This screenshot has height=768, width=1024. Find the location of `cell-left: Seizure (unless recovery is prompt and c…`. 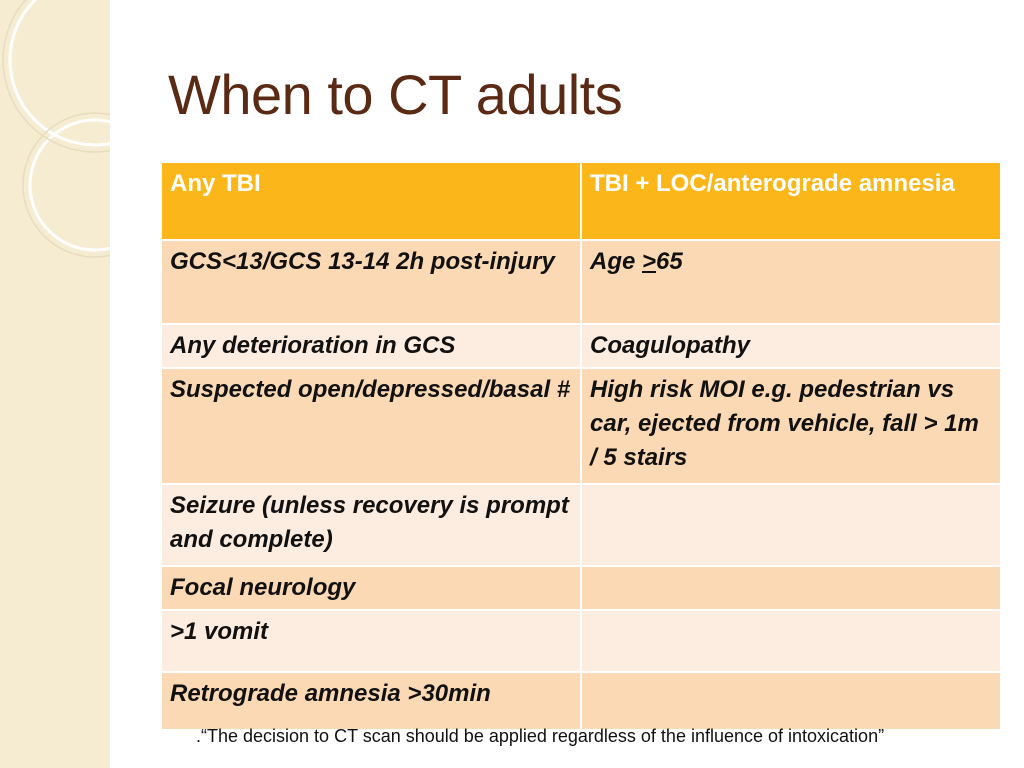

cell-left: Seizure (unless recovery is prompt and c… is located at coordinates (371, 525).